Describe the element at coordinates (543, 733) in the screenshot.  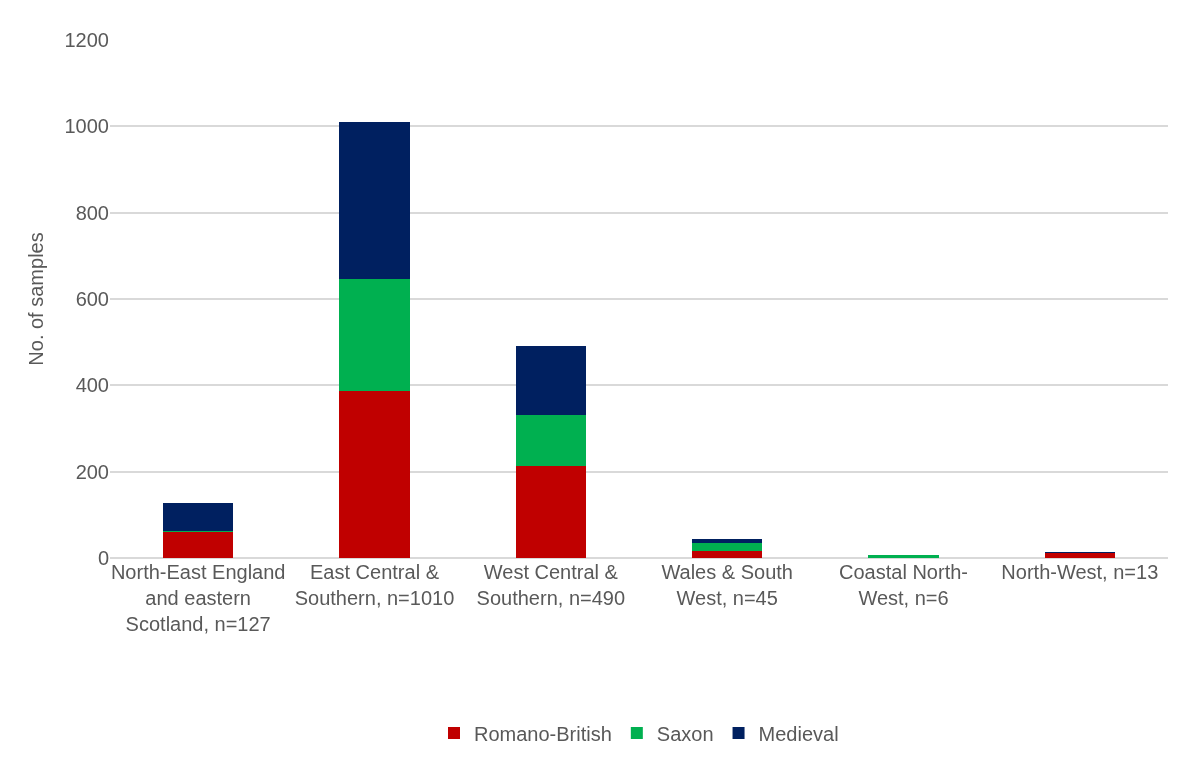
I see `legend-label: Romano-British` at that location.